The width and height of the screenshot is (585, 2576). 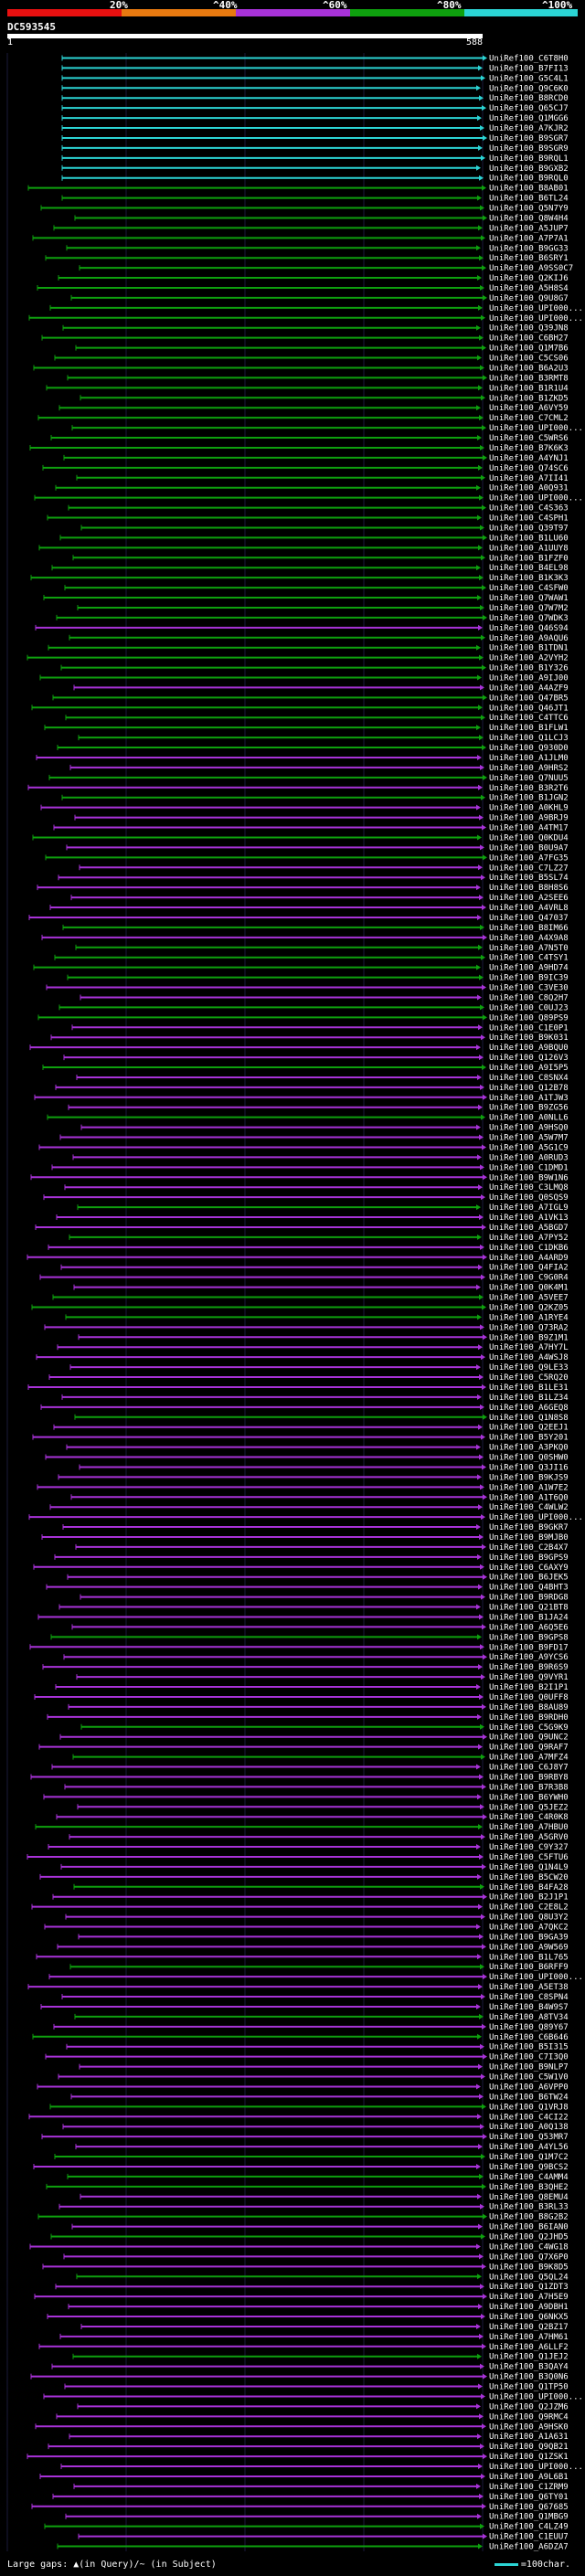 What do you see at coordinates (529, 918) in the screenshot?
I see `hit-id-link: UniRef100_Q47037` at bounding box center [529, 918].